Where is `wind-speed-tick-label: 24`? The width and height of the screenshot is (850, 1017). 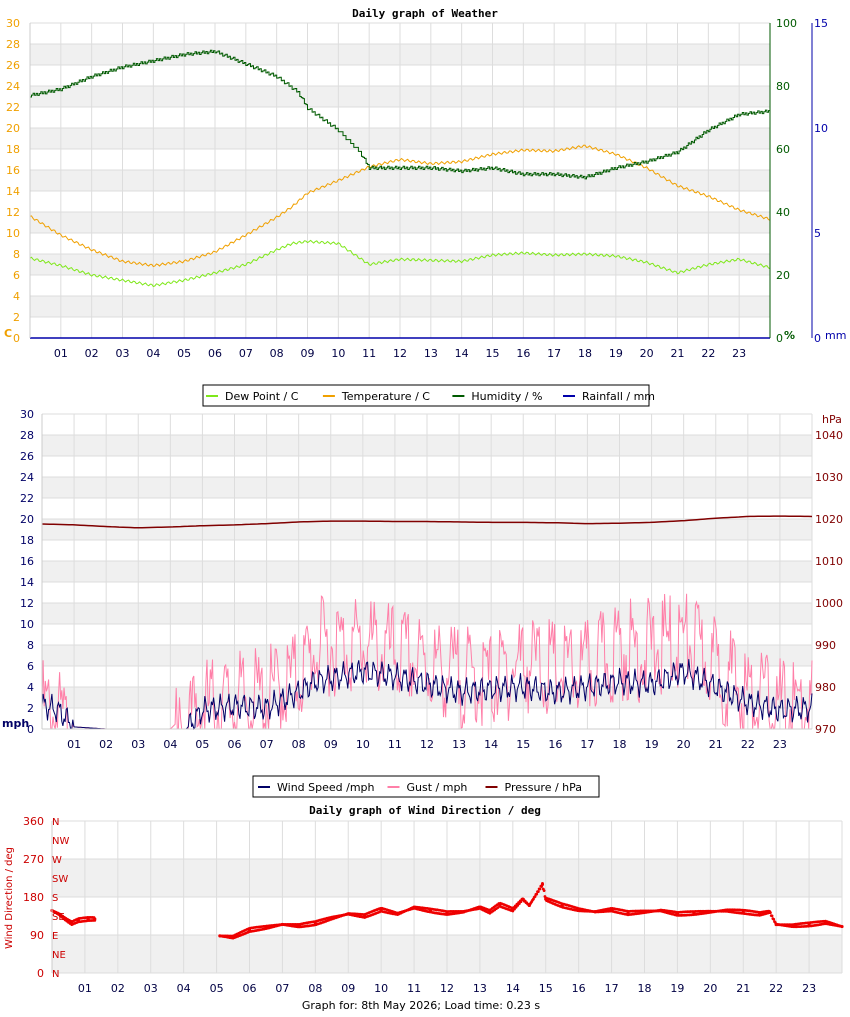 wind-speed-tick-label: 24 is located at coordinates (27, 477).